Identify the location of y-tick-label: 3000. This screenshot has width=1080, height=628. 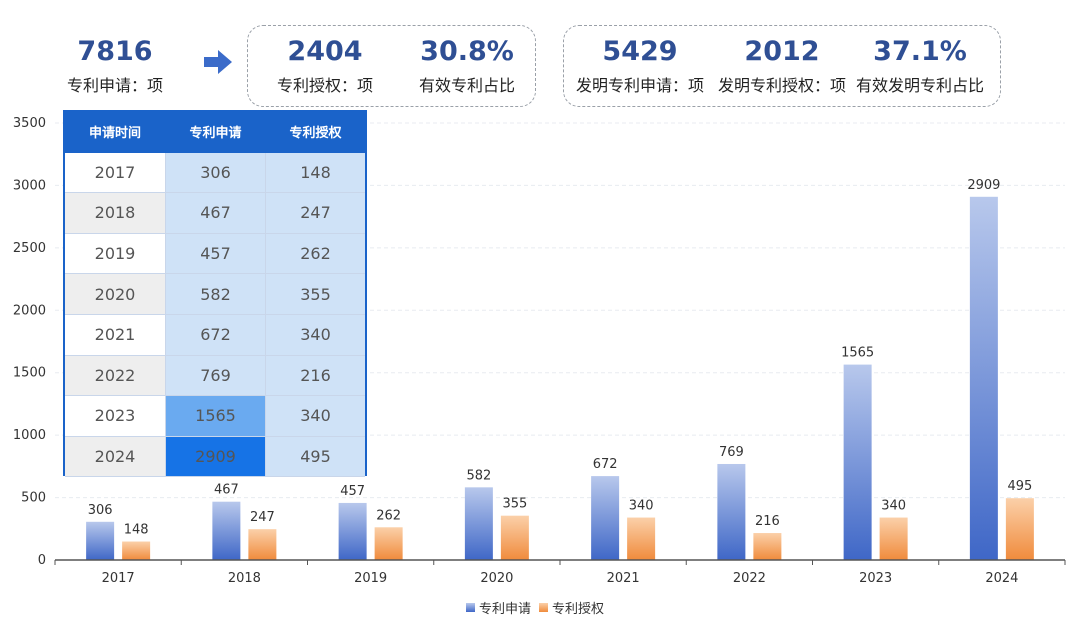
(29, 185).